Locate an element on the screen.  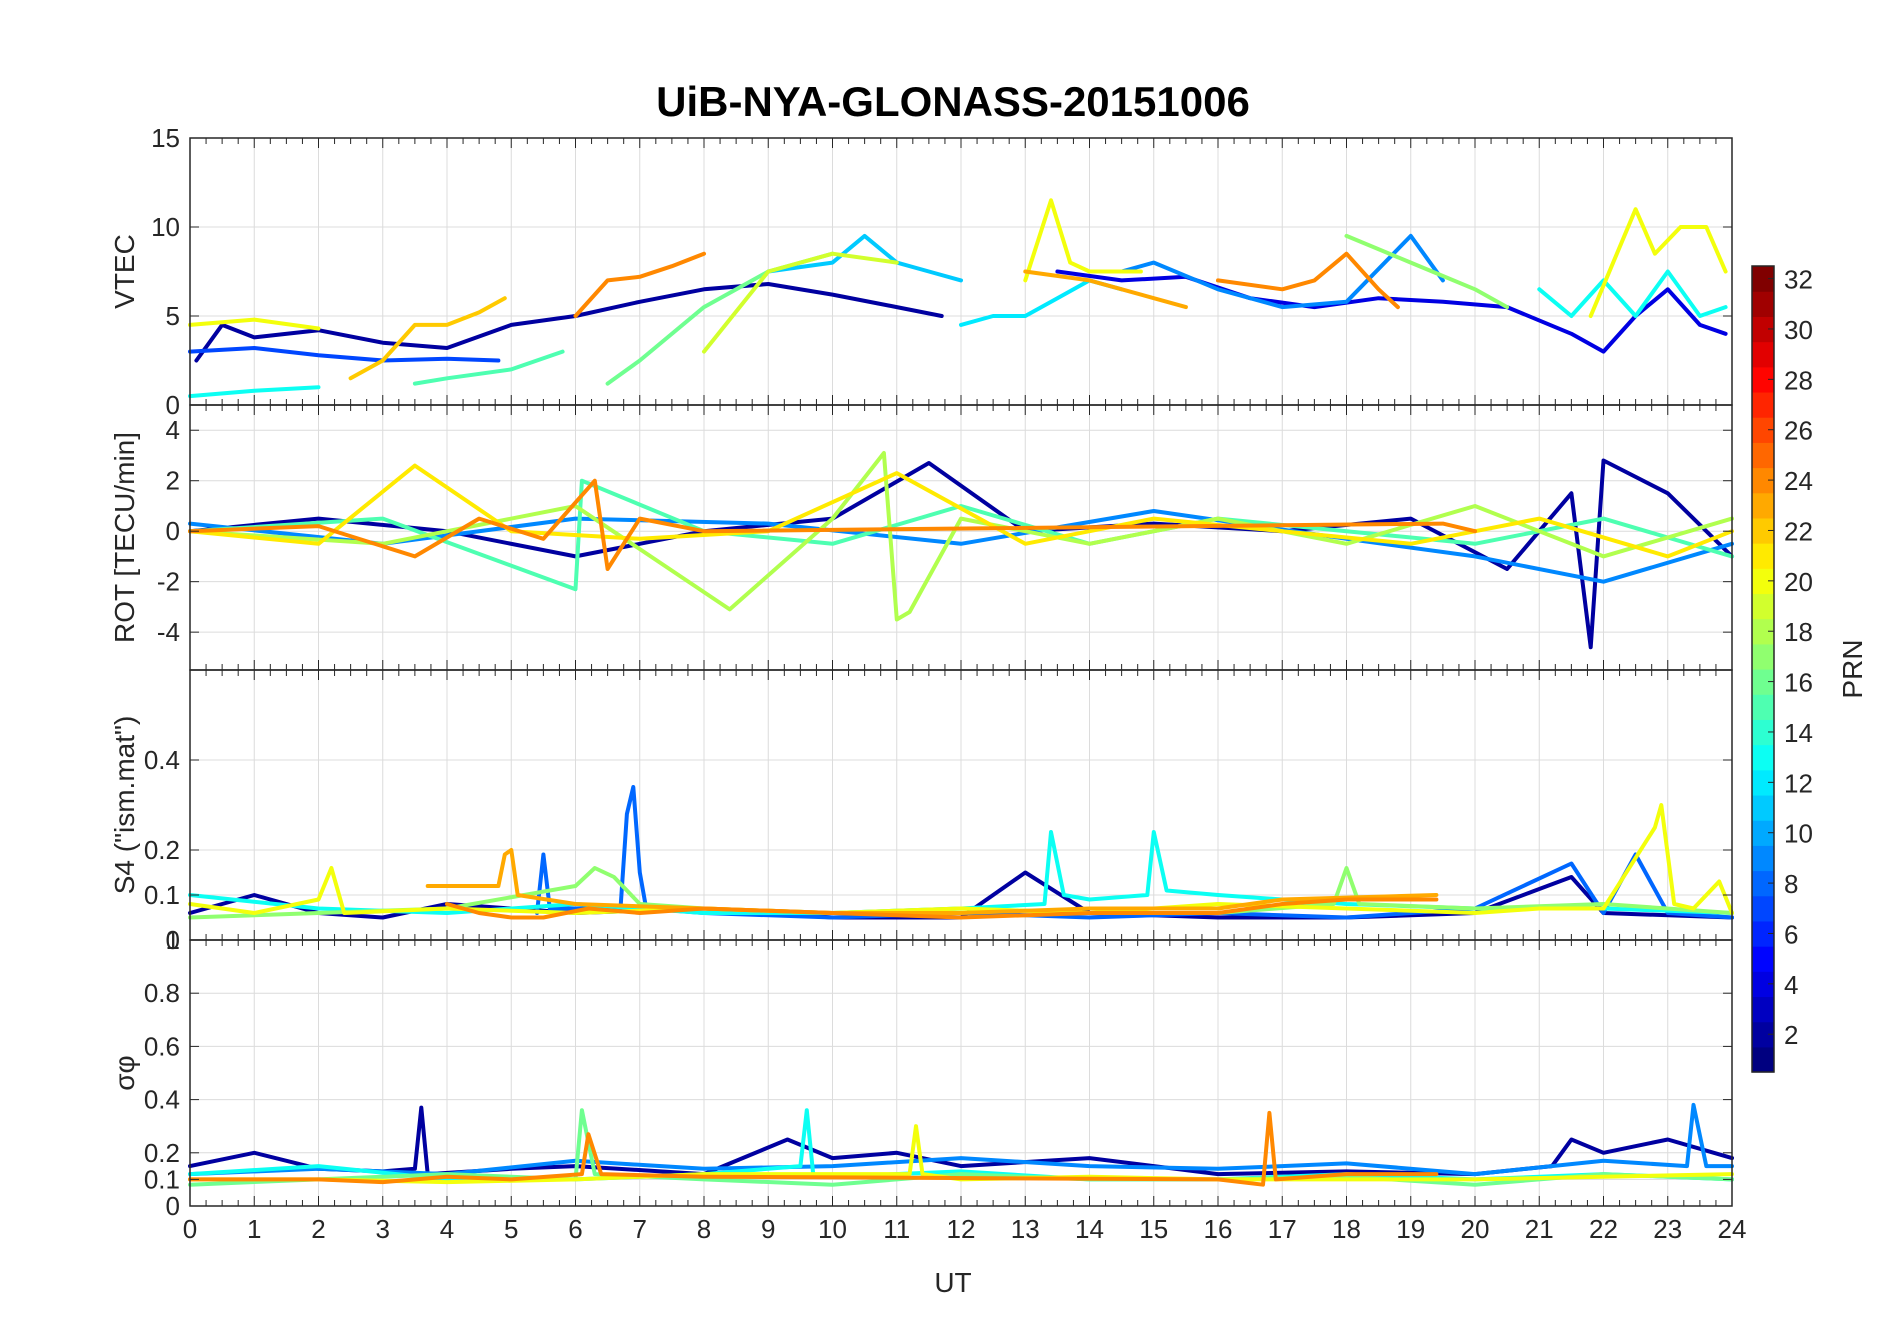
x-tick-label: 9 is located at coordinates (768, 1229).